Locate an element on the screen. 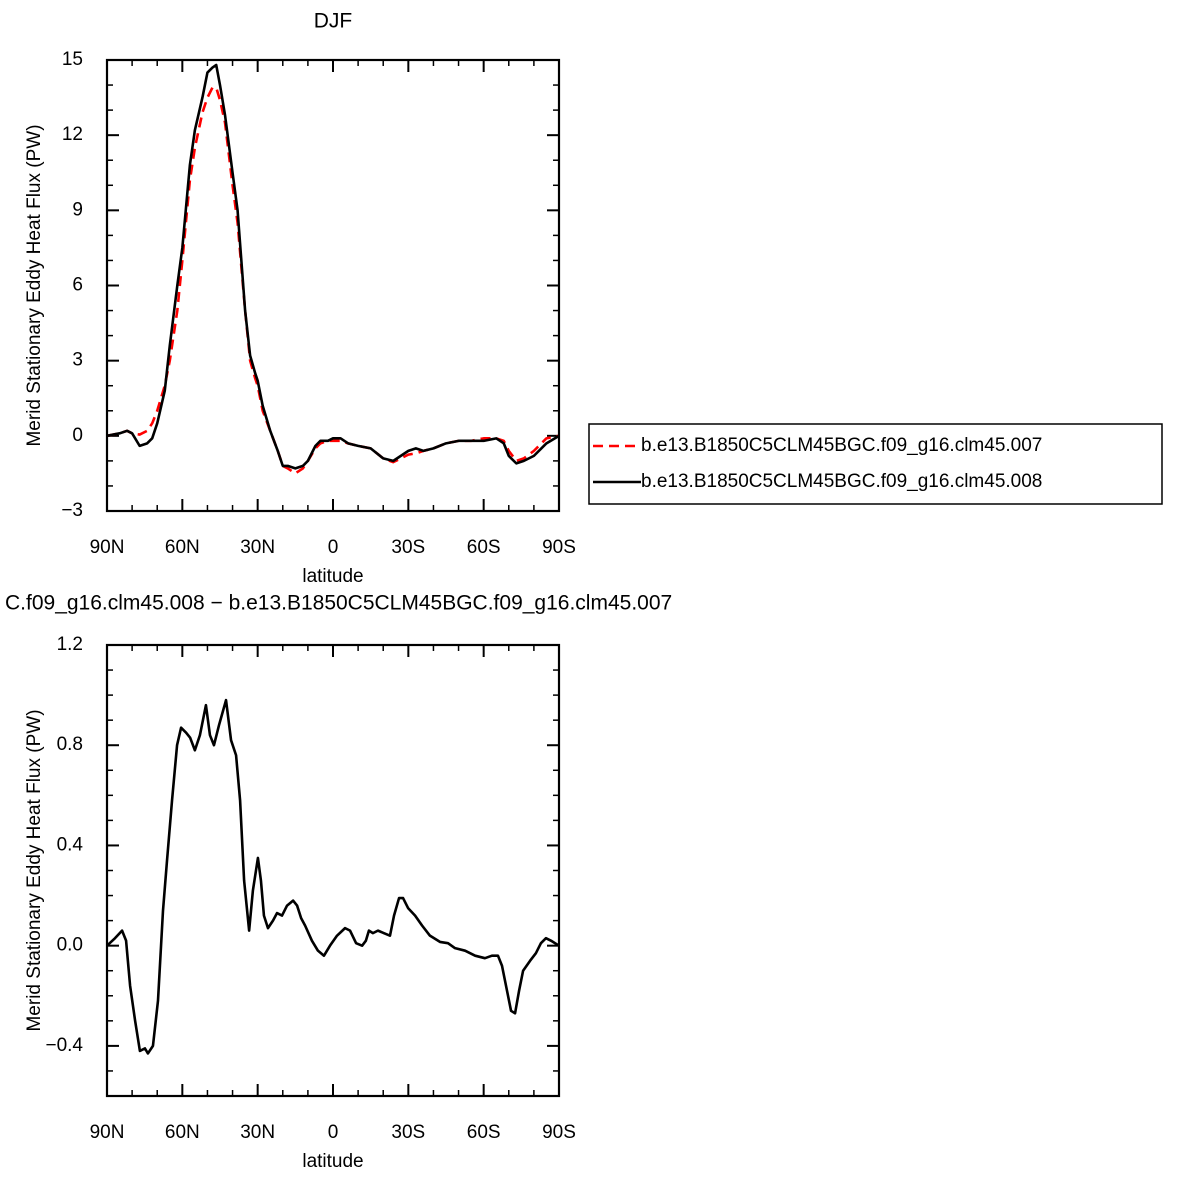  y-tick-label: 12 is located at coordinates (72, 134).